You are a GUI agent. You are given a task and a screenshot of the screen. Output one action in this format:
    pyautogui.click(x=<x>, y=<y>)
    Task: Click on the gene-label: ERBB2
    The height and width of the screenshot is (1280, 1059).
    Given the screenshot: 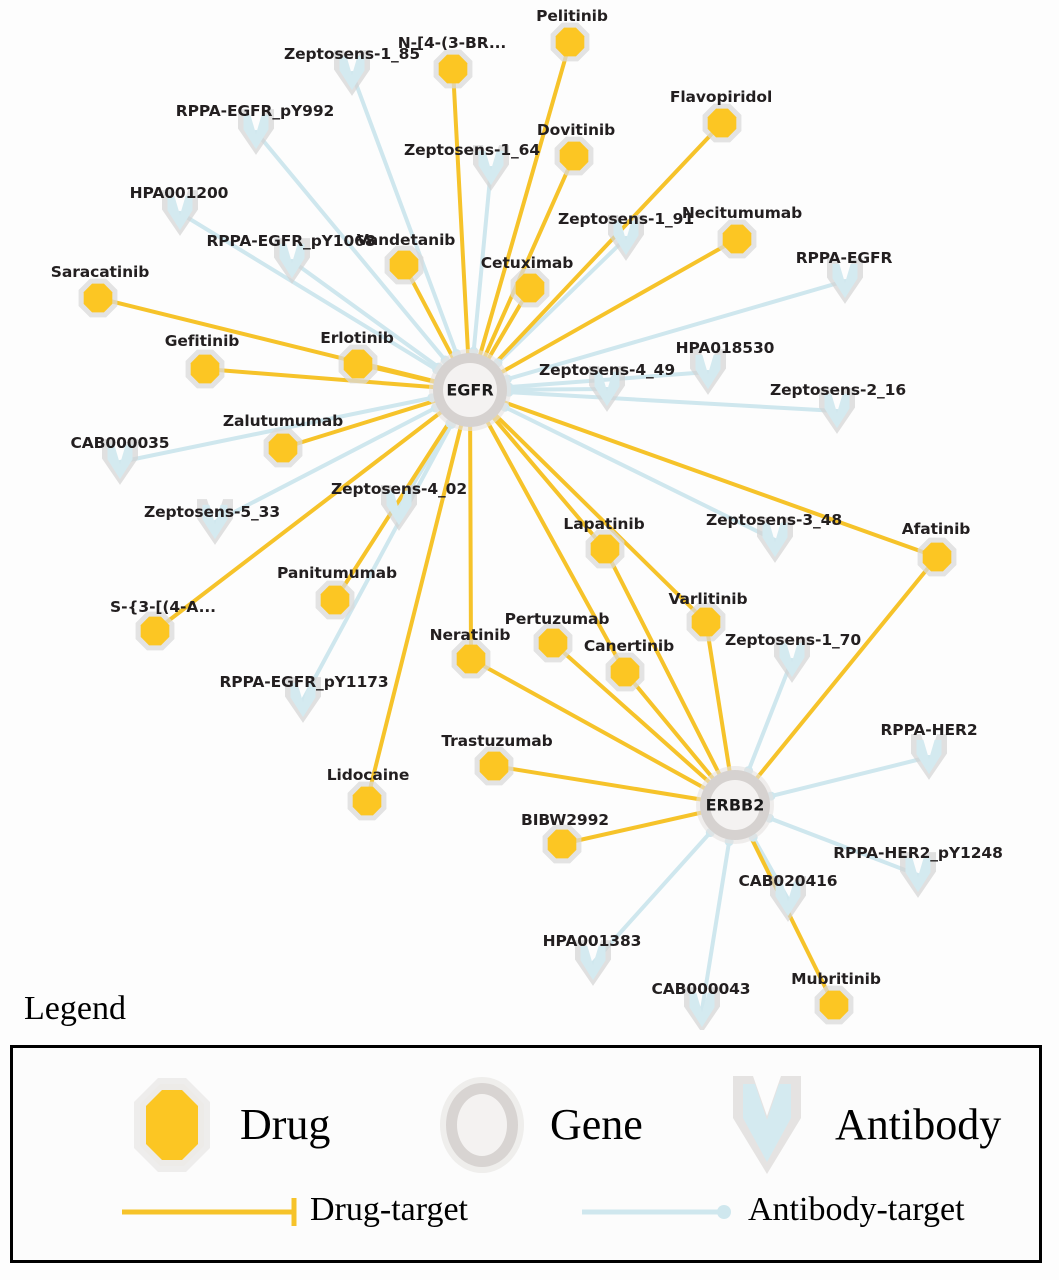 What is the action you would take?
    pyautogui.click(x=735, y=805)
    